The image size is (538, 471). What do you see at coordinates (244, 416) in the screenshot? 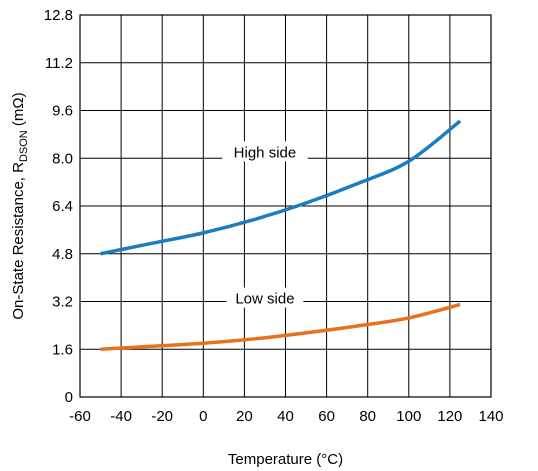
I see `x-tick-label: 20` at bounding box center [244, 416].